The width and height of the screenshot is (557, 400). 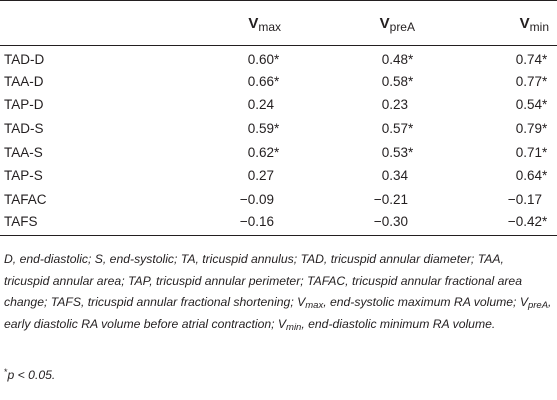 What do you see at coordinates (222, 176) in the screenshot?
I see `table-cell: 0.27` at bounding box center [222, 176].